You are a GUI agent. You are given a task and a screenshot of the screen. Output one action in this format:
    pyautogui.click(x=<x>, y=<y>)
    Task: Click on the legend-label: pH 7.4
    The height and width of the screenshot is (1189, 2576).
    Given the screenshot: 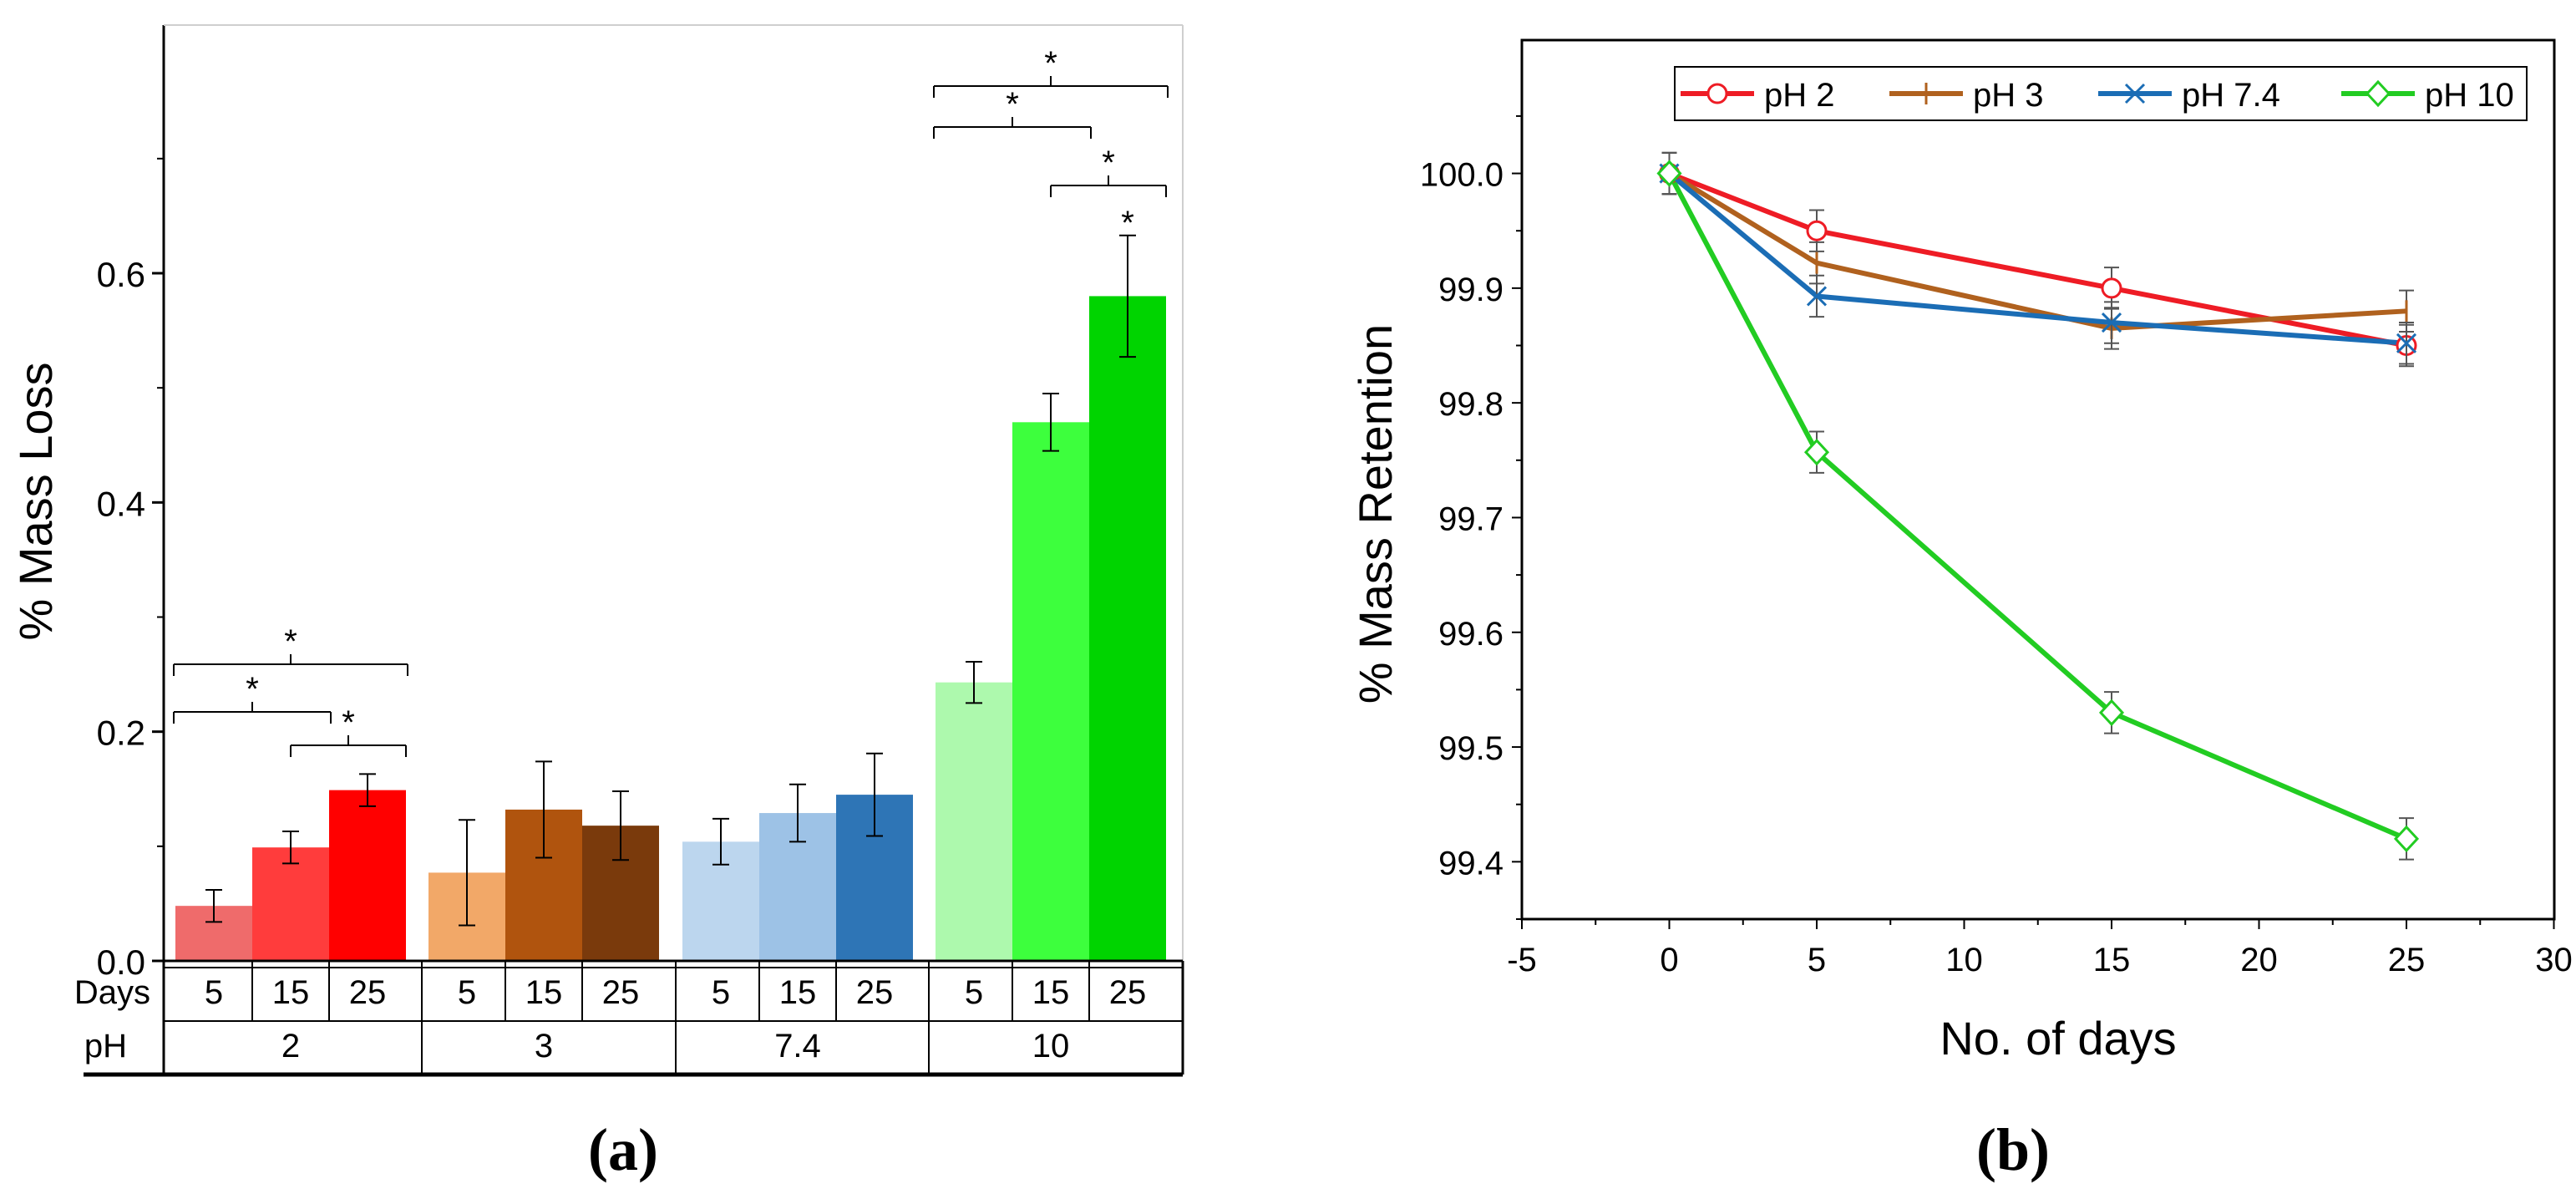 What is the action you would take?
    pyautogui.click(x=2231, y=95)
    